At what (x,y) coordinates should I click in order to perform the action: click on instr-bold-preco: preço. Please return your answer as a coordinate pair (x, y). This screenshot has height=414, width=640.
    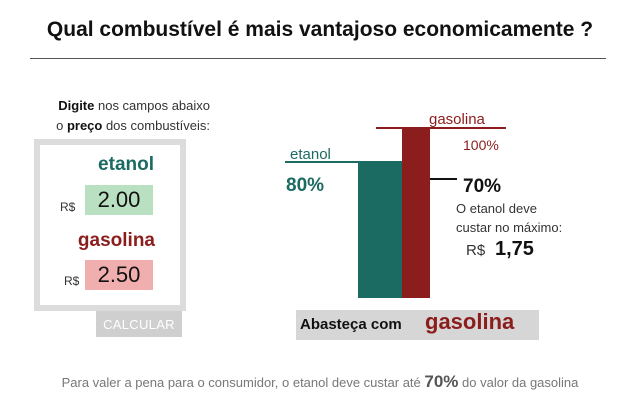
    Looking at the image, I should click on (84, 125).